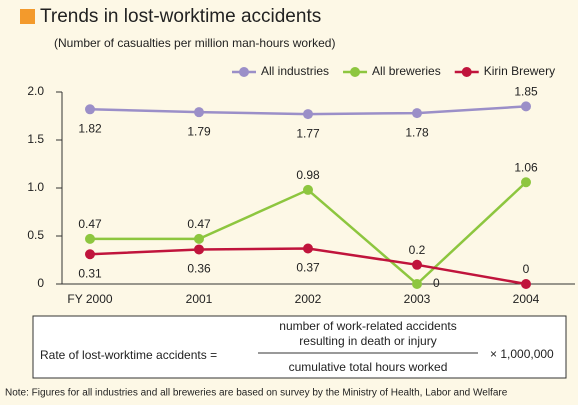 The image size is (578, 405). I want to click on formula-denominator: cumulative total hours worked, so click(368, 367).